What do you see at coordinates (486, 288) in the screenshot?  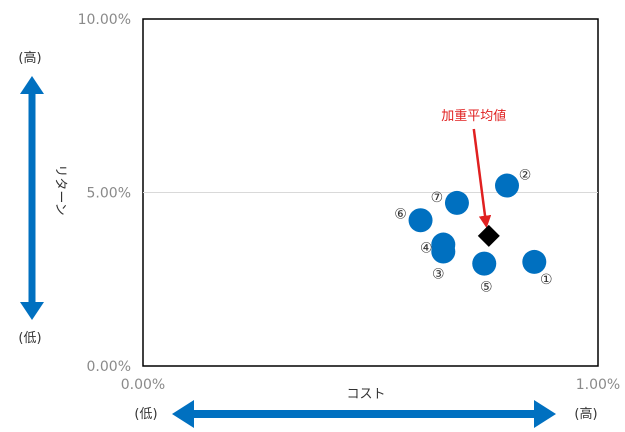 I see `data-point-label: ⑤` at bounding box center [486, 288].